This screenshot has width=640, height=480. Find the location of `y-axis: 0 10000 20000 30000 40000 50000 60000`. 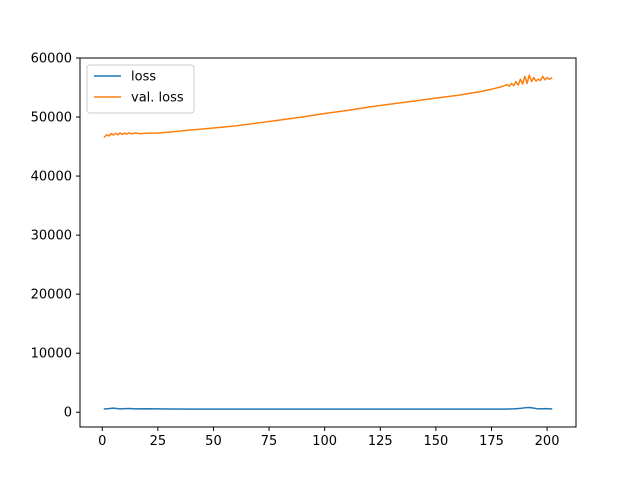

y-axis: 0 10000 20000 30000 40000 50000 60000 is located at coordinates (55, 236).